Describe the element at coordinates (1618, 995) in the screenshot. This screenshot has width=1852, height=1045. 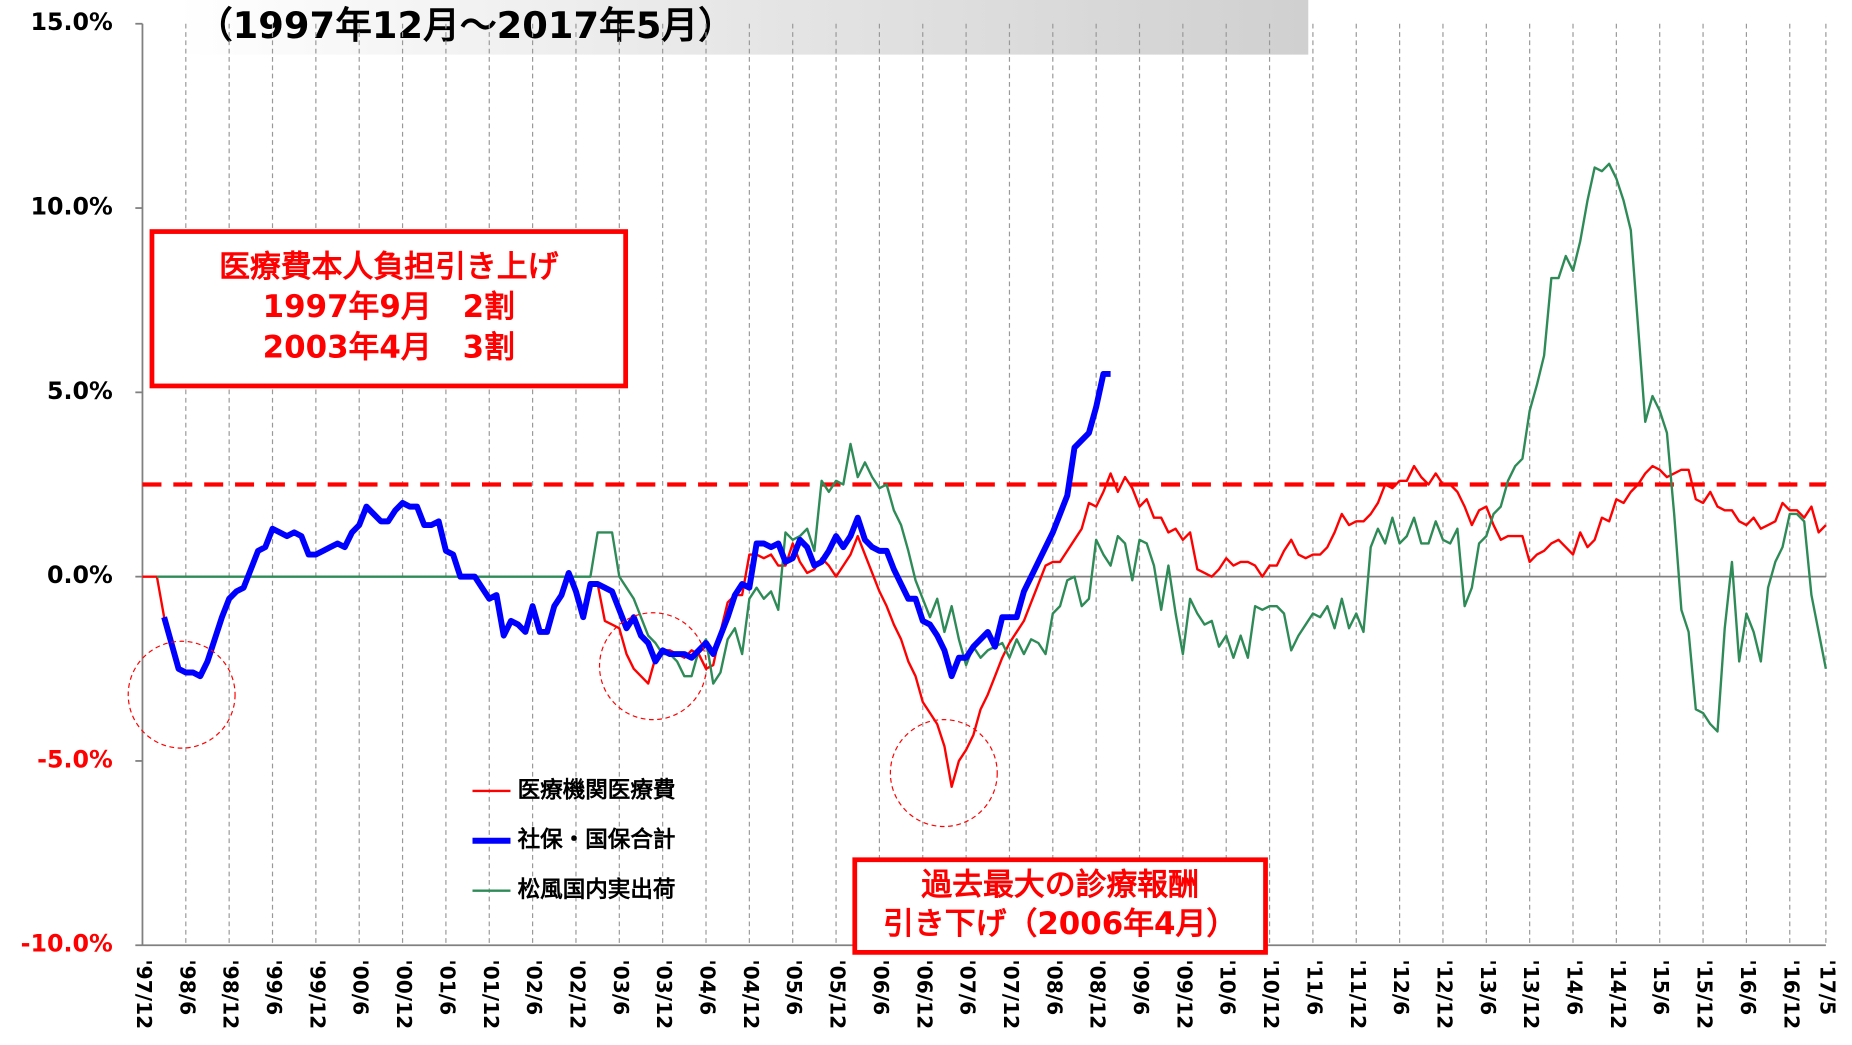
I see `x-tick-label: '14/12` at that location.